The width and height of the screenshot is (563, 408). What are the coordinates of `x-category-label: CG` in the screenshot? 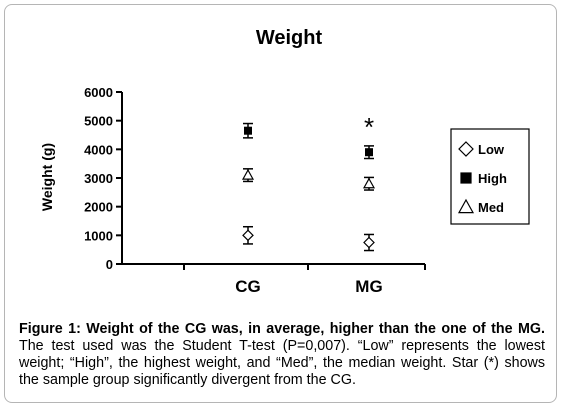 It's located at (248, 286).